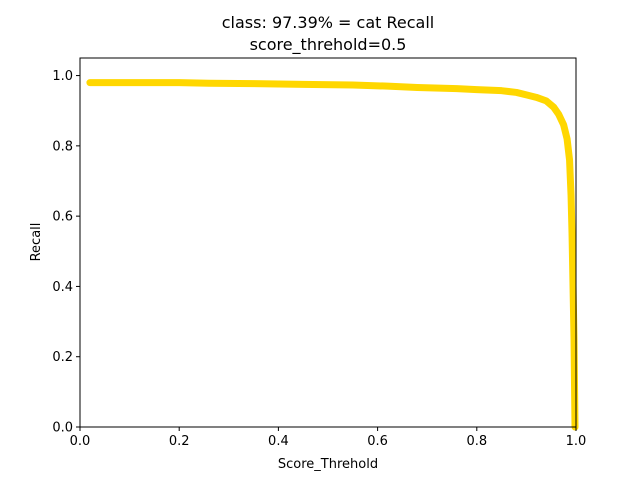 The height and width of the screenshot is (484, 640). What do you see at coordinates (377, 441) in the screenshot?
I see `x-tick-label: 0.6` at bounding box center [377, 441].